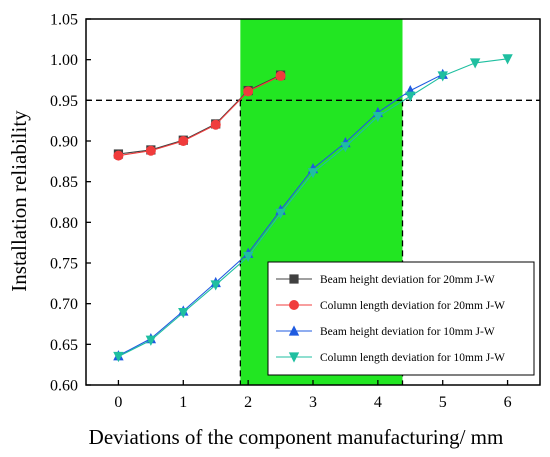 The height and width of the screenshot is (457, 550). I want to click on y-tick-label: 0.65, so click(64, 345).